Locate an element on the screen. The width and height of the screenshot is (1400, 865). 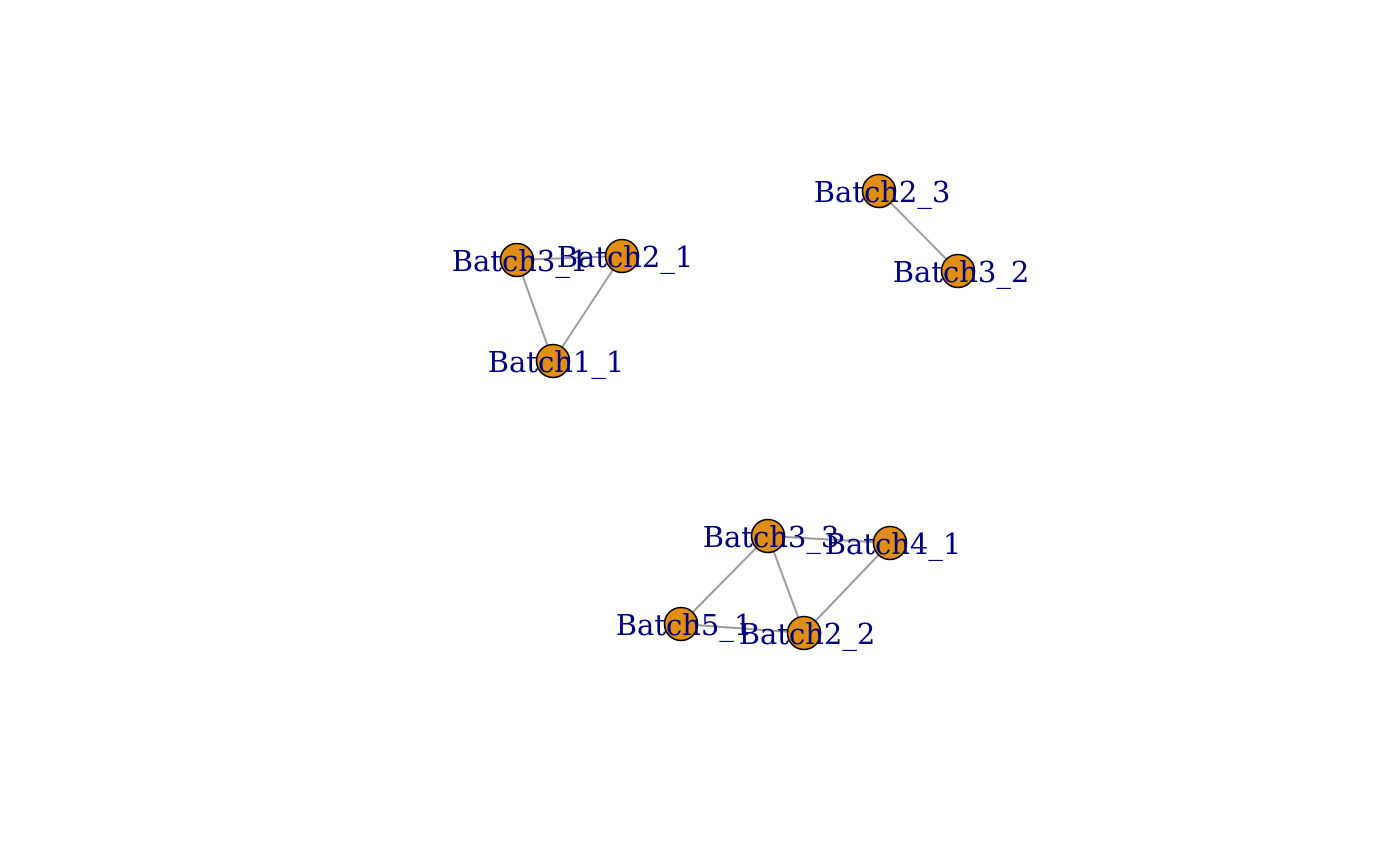
node-Batch3_3: Batch3_3 is located at coordinates (771, 536).